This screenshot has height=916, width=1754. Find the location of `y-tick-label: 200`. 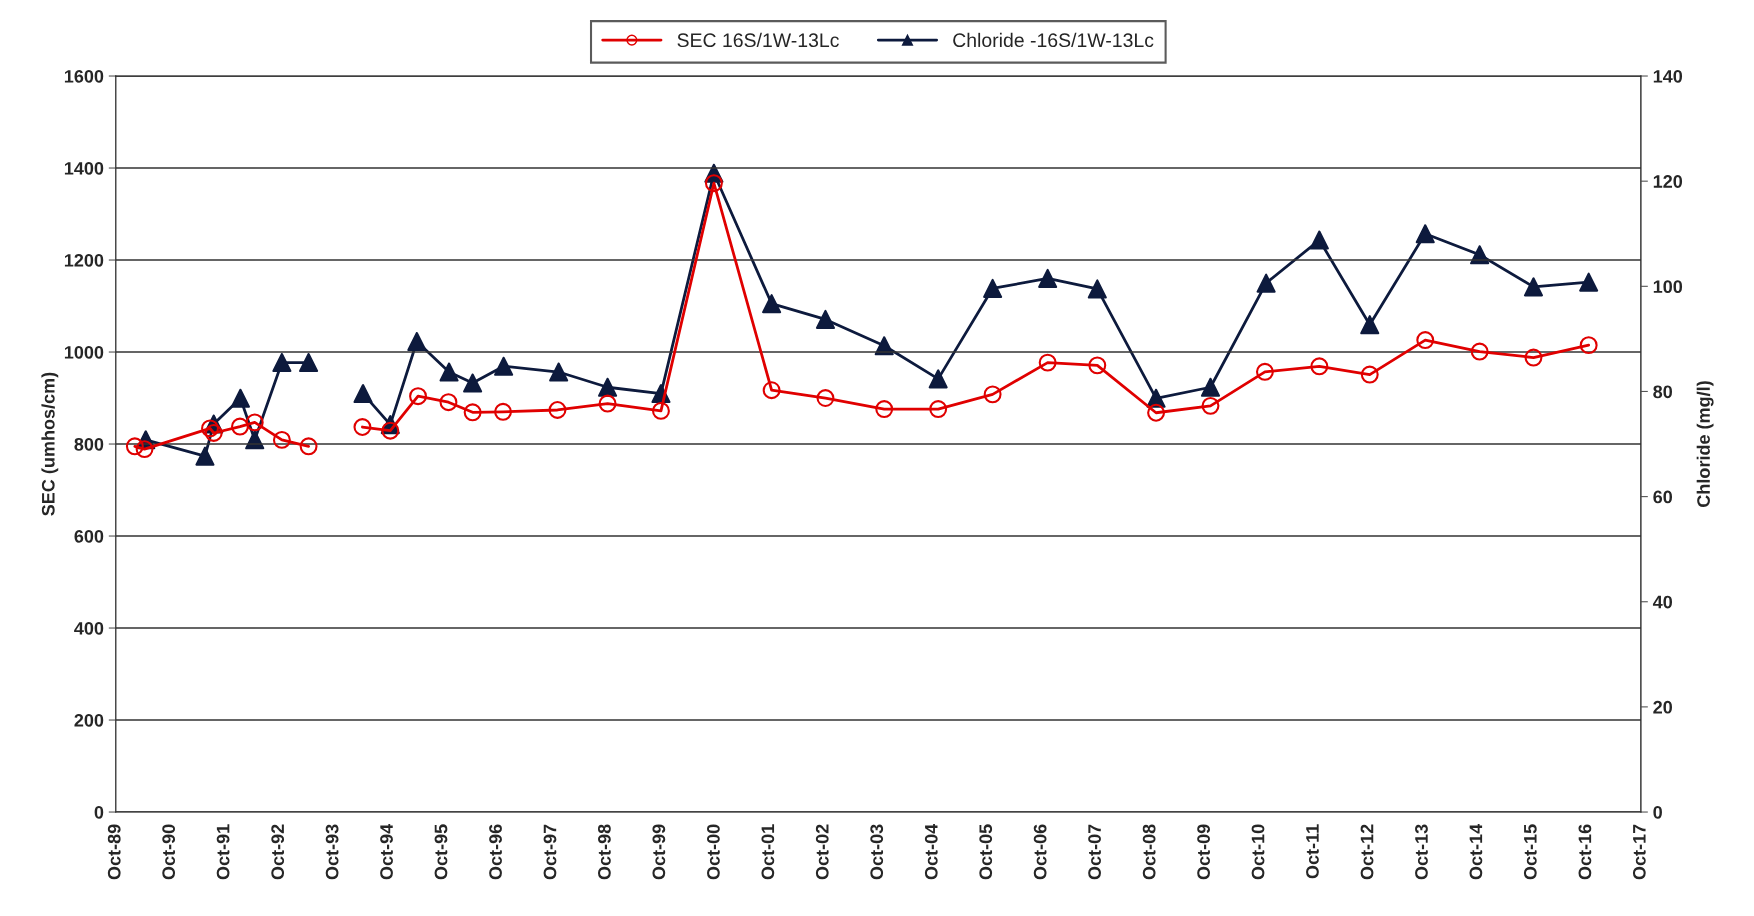

y-tick-label: 200 is located at coordinates (89, 720).